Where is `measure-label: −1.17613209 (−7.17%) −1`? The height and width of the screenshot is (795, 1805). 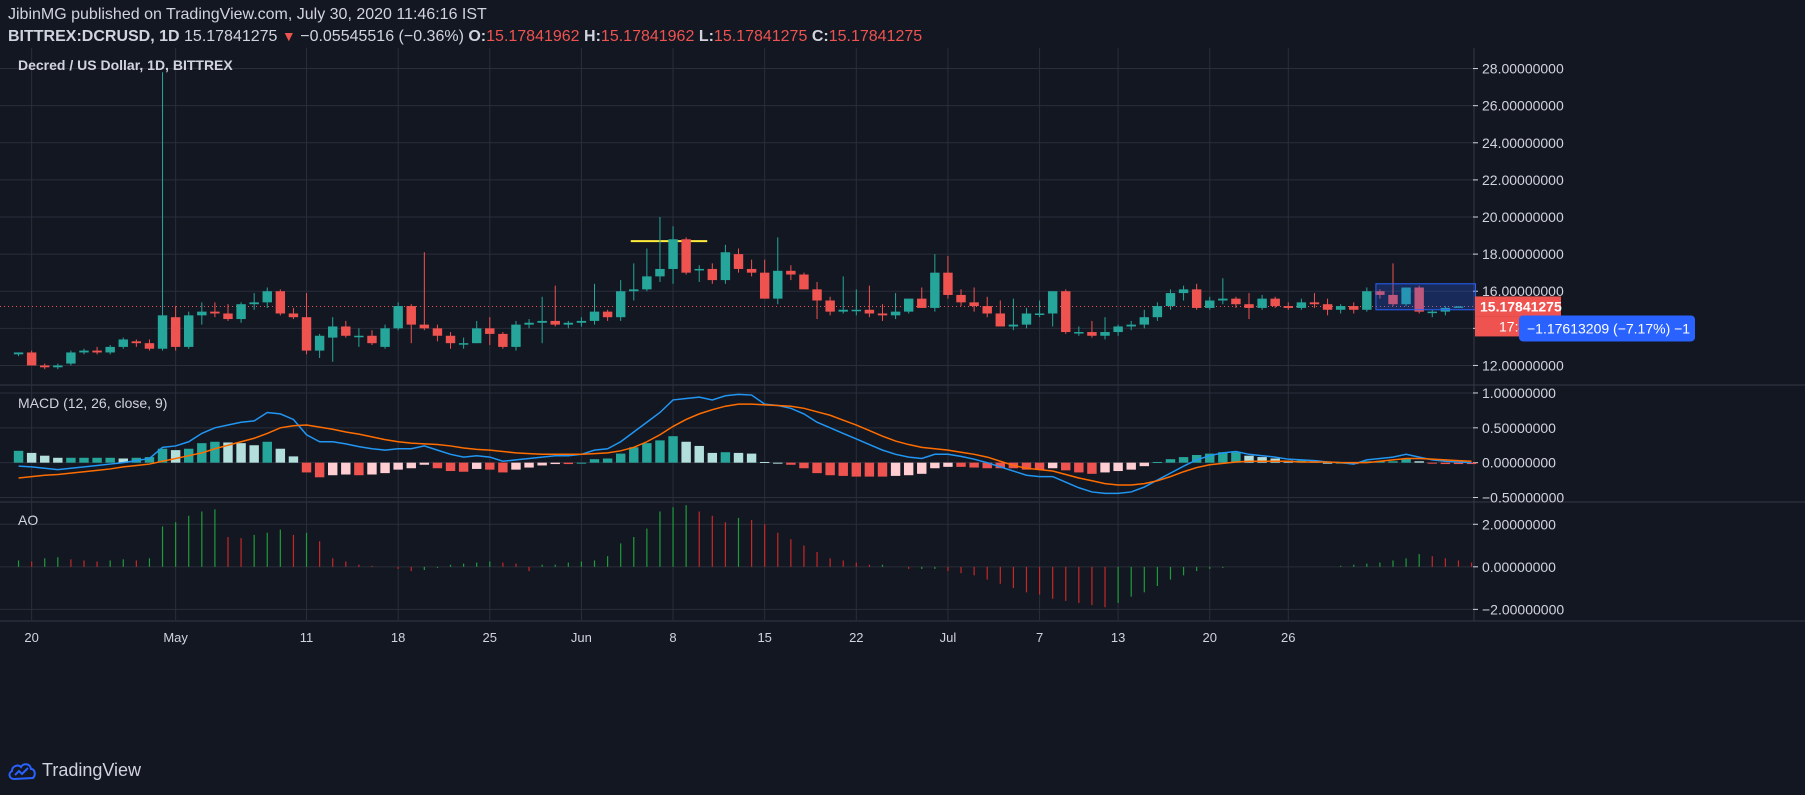
measure-label: −1.17613209 (−7.17%) −1 is located at coordinates (1608, 328).